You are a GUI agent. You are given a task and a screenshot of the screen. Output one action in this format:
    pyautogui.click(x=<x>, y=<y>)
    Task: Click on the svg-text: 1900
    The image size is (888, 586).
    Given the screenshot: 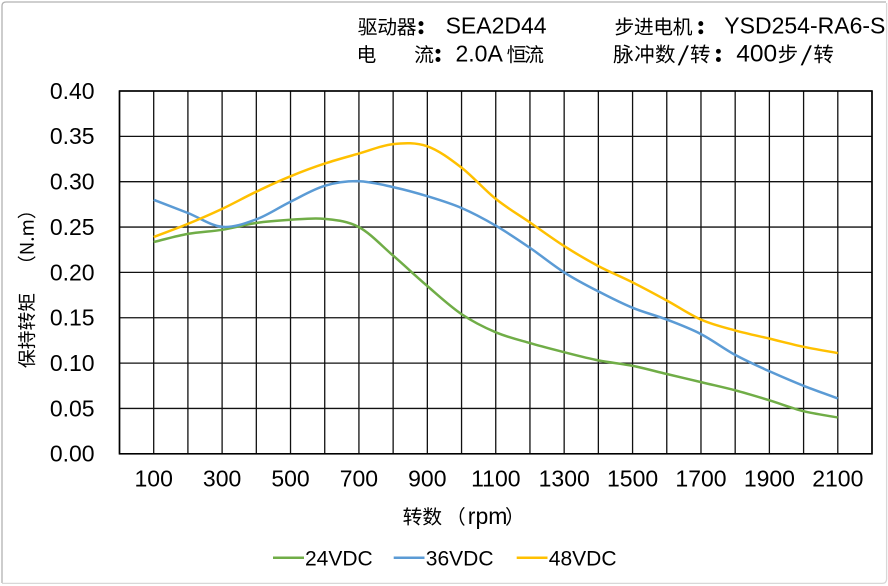 What is the action you would take?
    pyautogui.click(x=769, y=478)
    